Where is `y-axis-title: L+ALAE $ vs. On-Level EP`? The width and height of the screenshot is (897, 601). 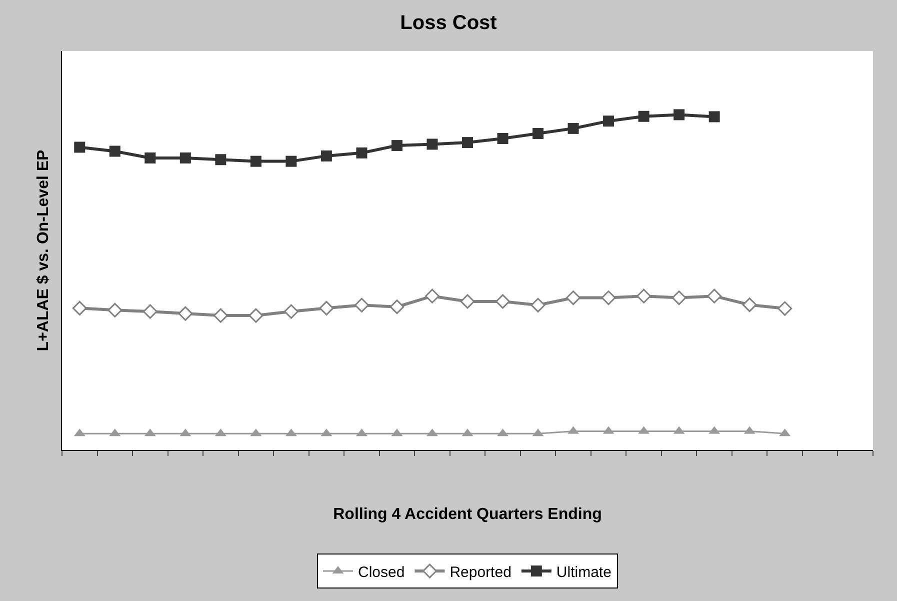
y-axis-title: L+ALAE $ vs. On-Level EP is located at coordinates (43, 250).